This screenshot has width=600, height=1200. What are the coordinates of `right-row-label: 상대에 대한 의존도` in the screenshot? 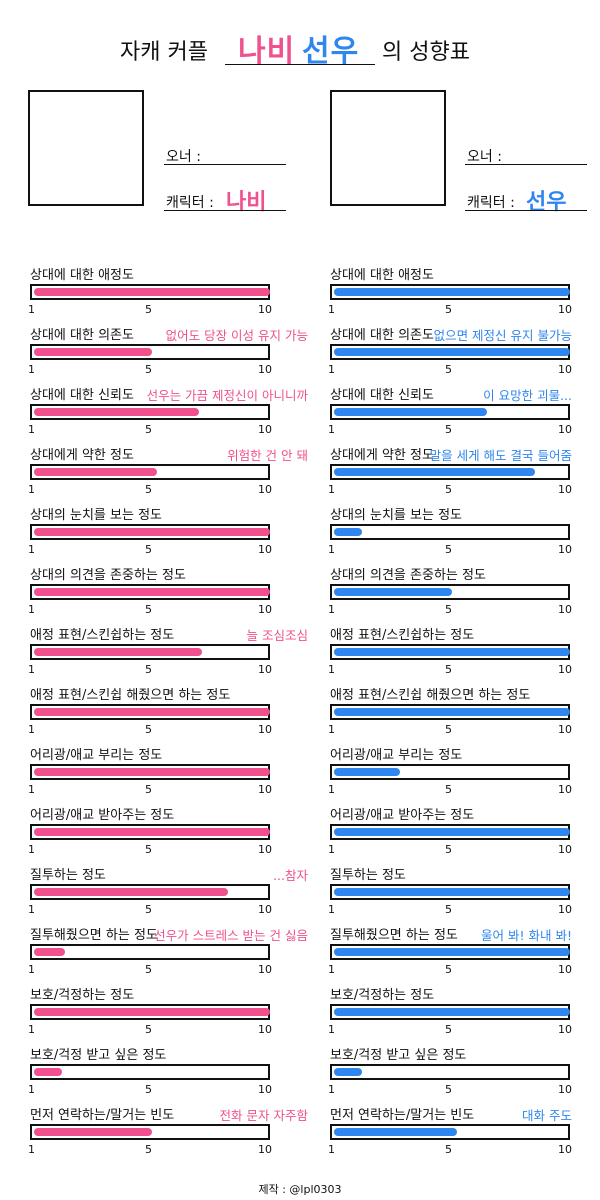 It's located at (382, 335).